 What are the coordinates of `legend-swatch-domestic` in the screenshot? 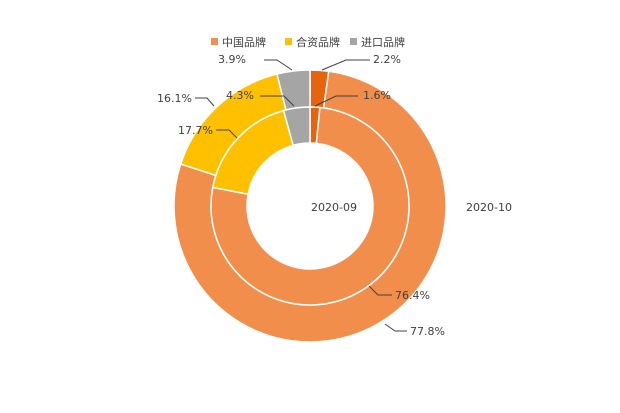 It's located at (214, 41).